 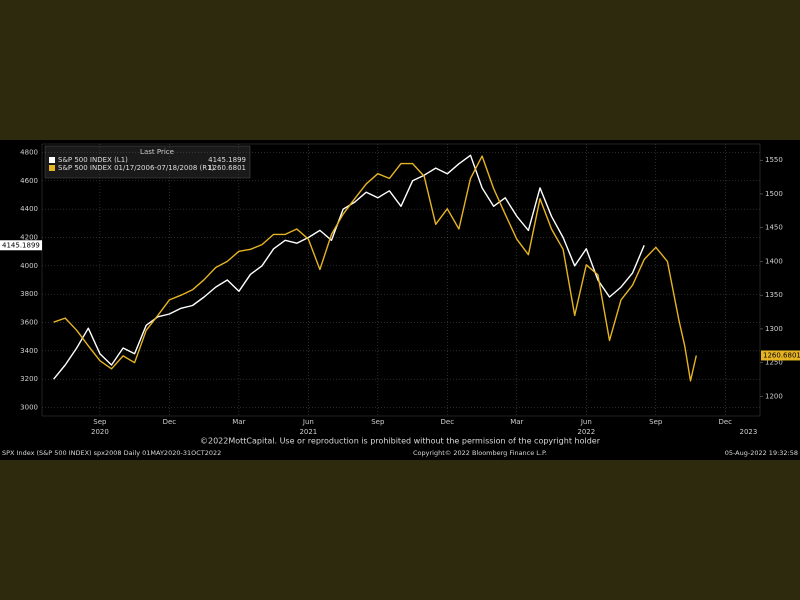 I want to click on legend-last-value: 4145.1899, so click(x=227, y=160).